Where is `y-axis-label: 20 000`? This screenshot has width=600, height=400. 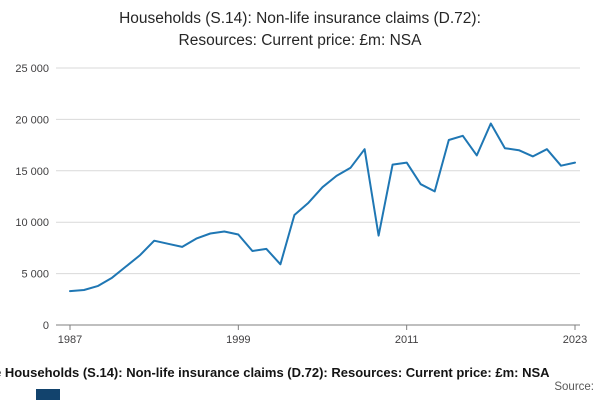
y-axis-label: 20 000 is located at coordinates (32, 120).